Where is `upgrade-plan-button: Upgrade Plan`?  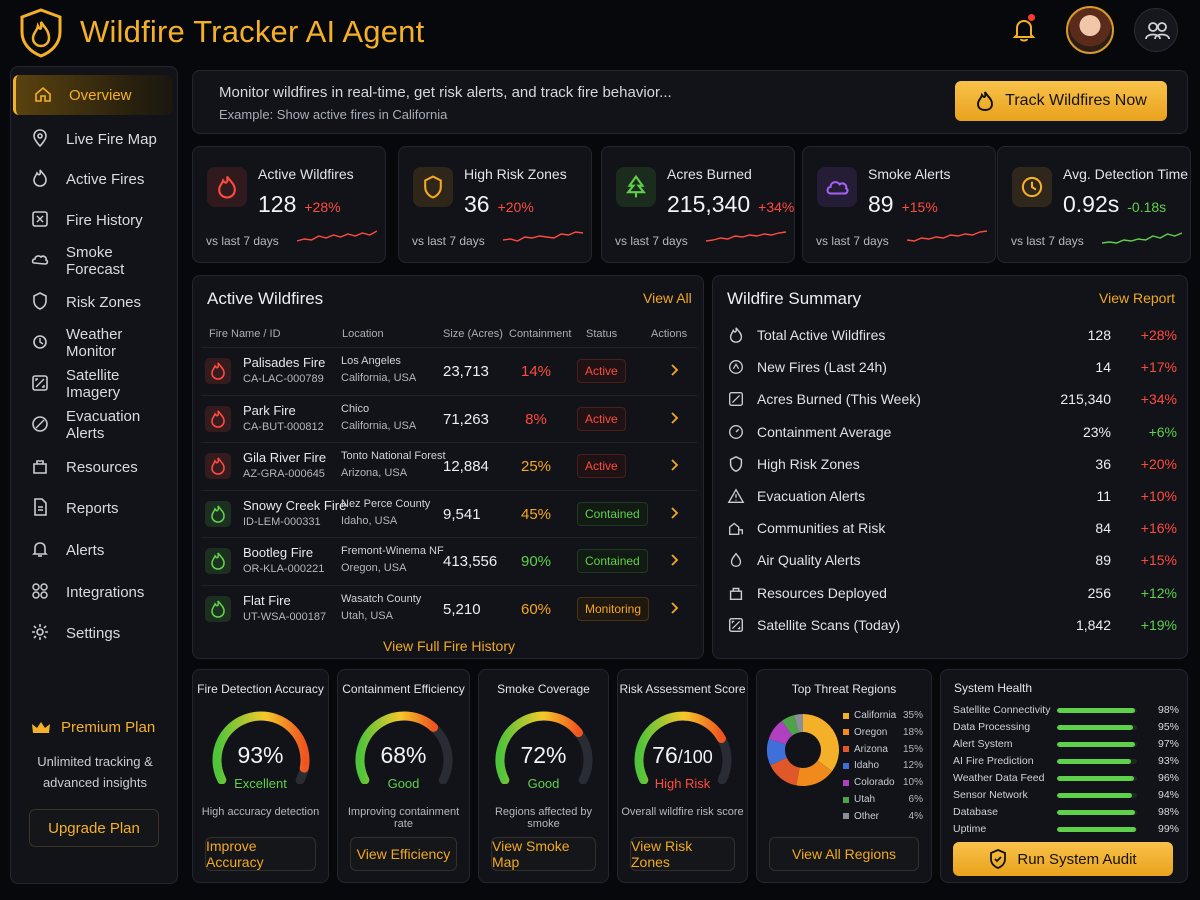
upgrade-plan-button: Upgrade Plan is located at coordinates (94, 828).